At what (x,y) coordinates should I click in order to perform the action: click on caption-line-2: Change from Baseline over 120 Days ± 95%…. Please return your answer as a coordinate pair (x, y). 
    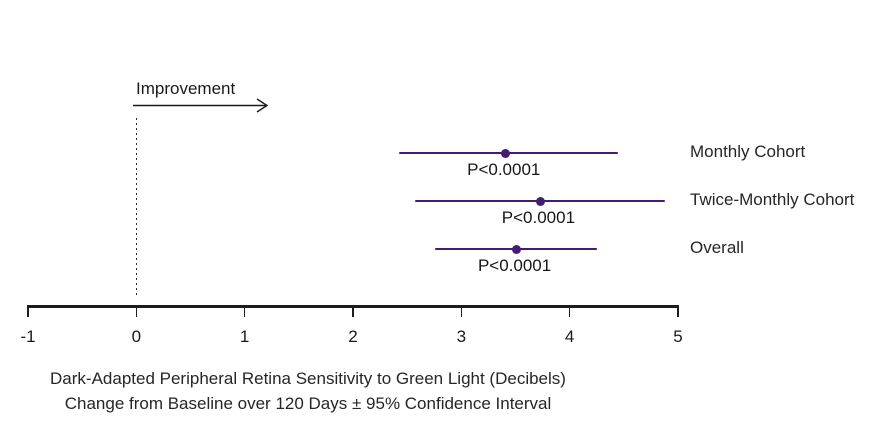
    Looking at the image, I should click on (308, 403).